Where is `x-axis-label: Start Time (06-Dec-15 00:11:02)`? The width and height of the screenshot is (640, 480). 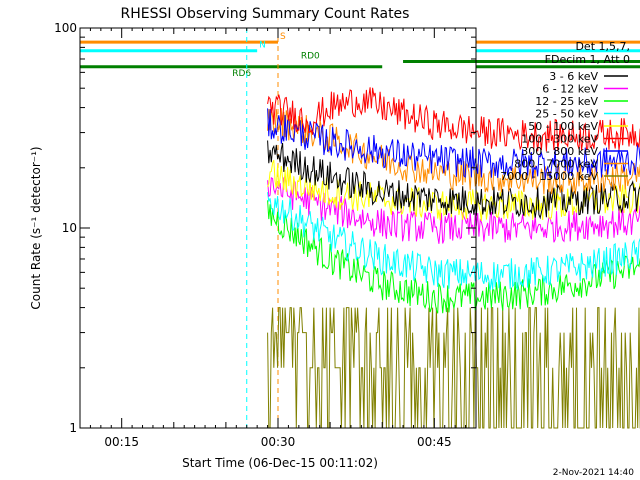
x-axis-label: Start Time (06-Dec-15 00:11:02) is located at coordinates (280, 463).